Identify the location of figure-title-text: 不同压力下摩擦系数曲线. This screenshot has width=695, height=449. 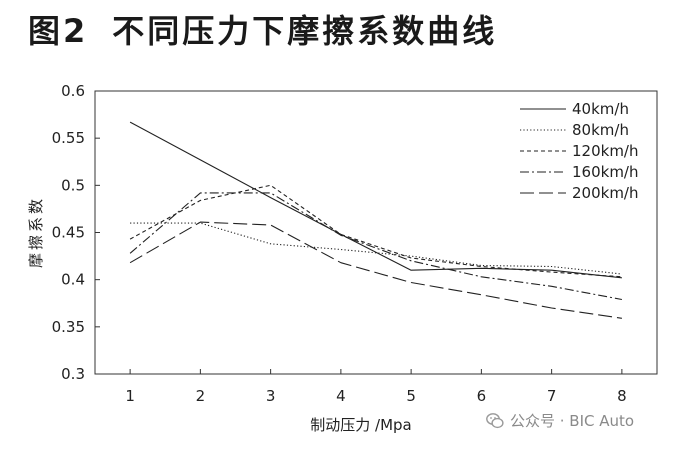
(305, 31).